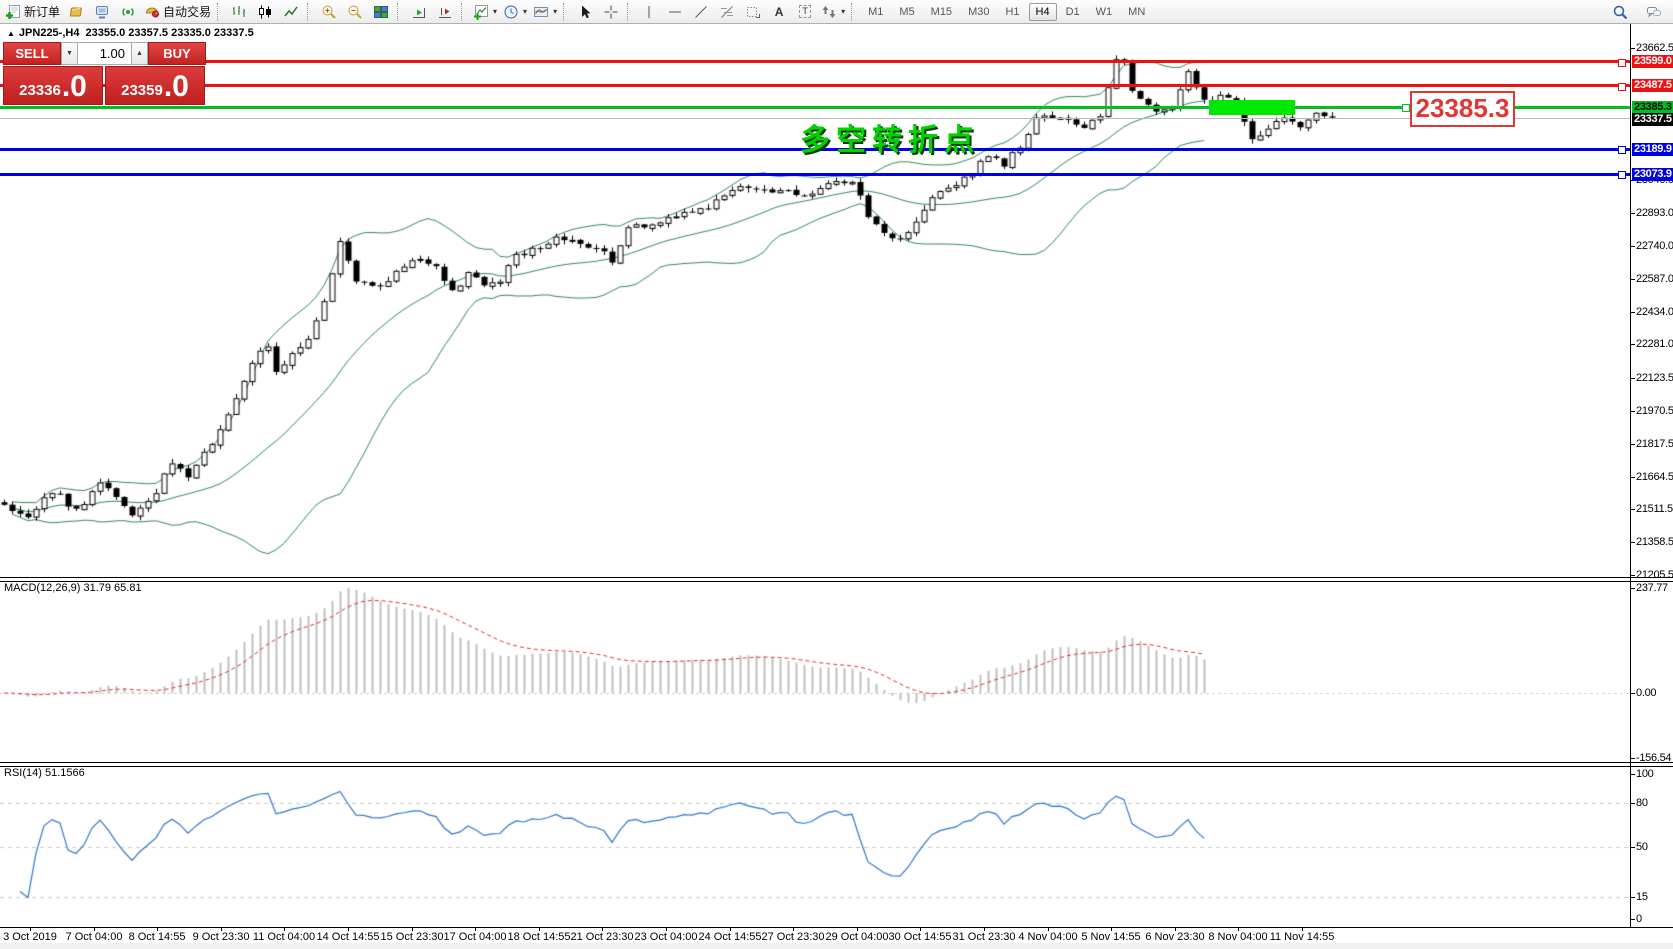  Describe the element at coordinates (76, 12) in the screenshot. I see `gold-cube-button` at that location.